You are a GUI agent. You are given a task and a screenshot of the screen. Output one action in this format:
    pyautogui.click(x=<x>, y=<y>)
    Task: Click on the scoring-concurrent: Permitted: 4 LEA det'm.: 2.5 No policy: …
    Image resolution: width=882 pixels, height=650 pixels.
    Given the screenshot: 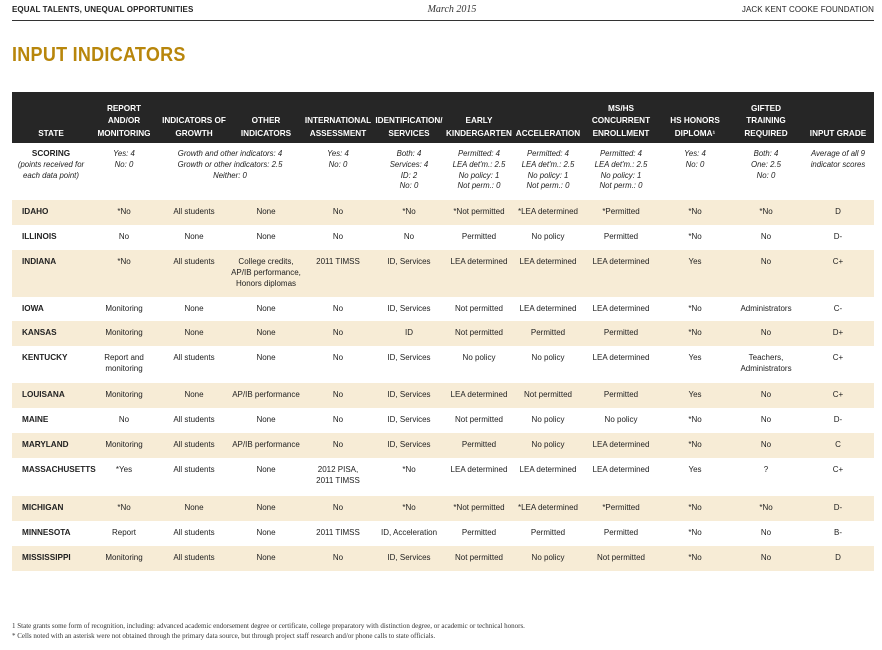 What is the action you would take?
    pyautogui.click(x=621, y=170)
    